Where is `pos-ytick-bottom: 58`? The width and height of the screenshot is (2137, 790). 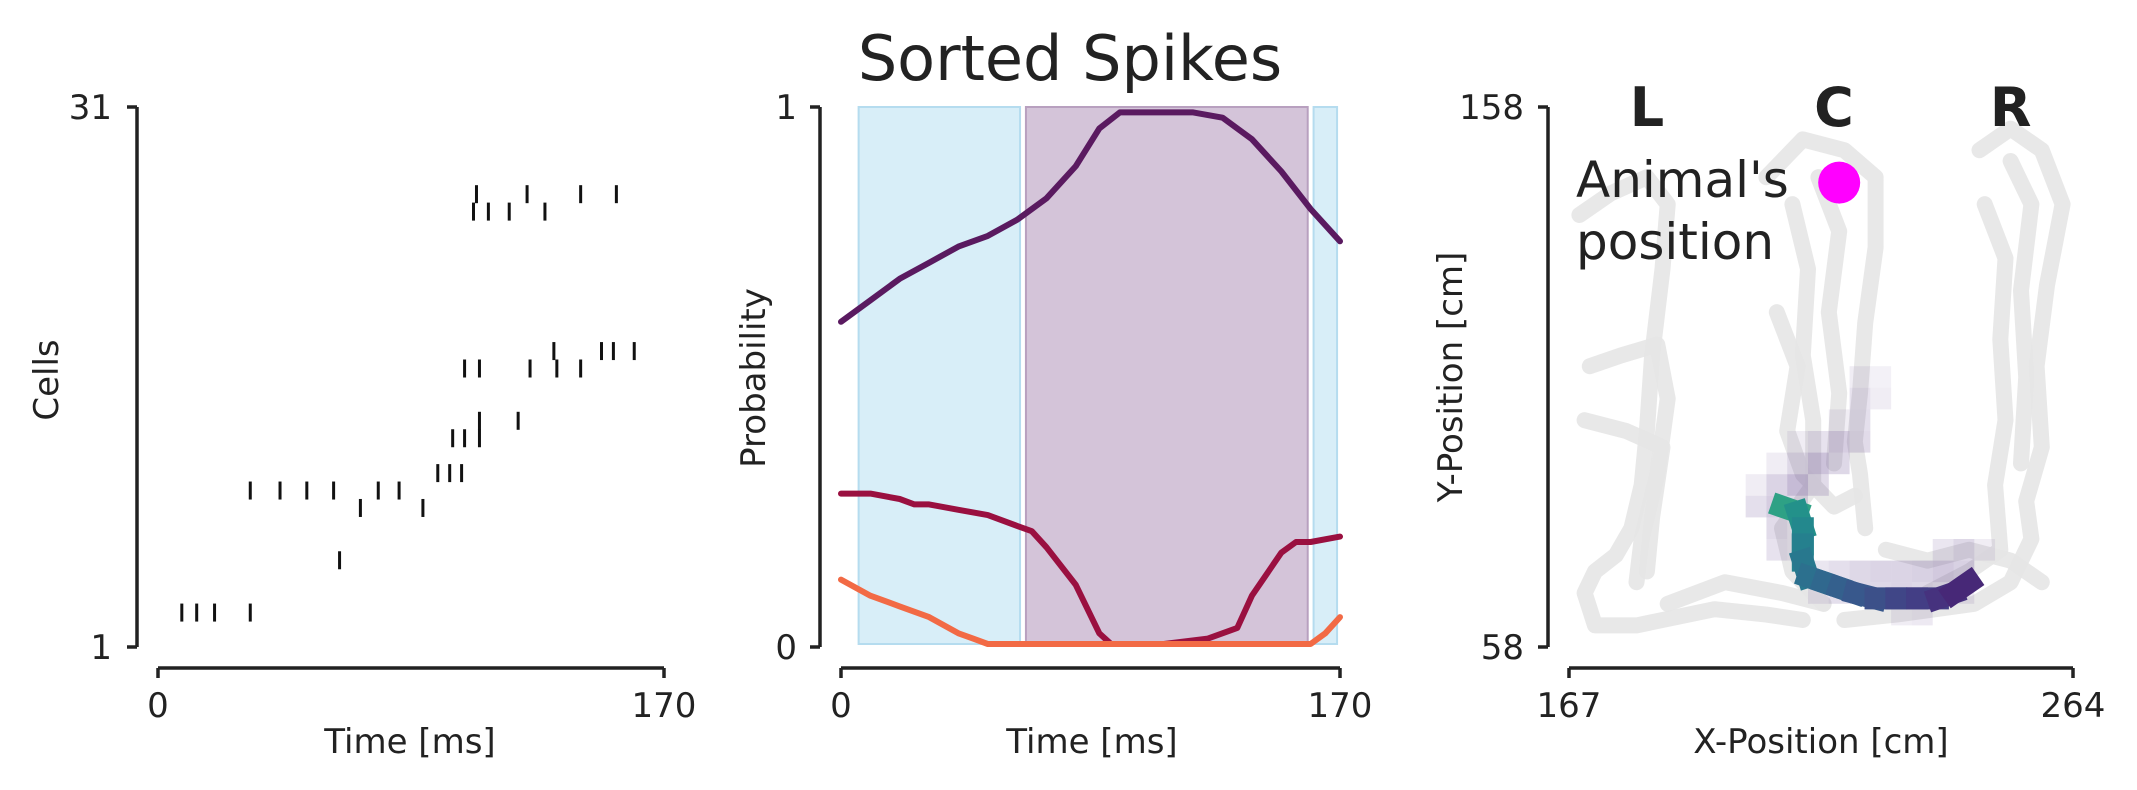
pos-ytick-bottom: 58 is located at coordinates (1502, 648).